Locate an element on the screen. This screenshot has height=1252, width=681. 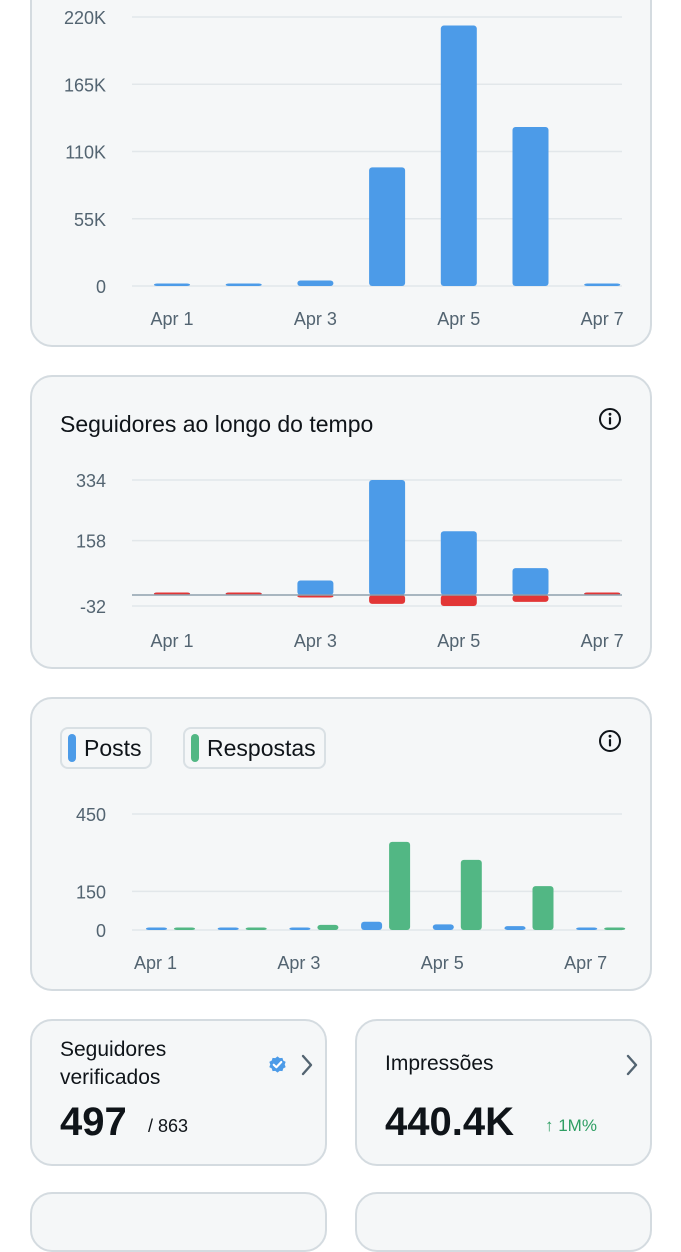
y-tick-label: 150 is located at coordinates (91, 892).